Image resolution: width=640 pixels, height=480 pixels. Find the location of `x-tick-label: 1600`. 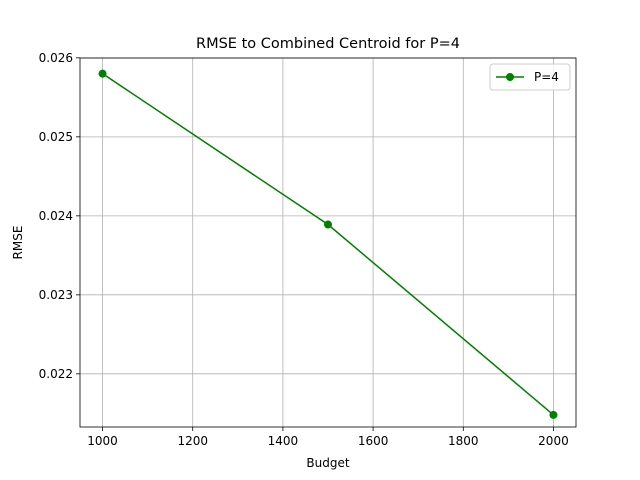

x-tick-label: 1600 is located at coordinates (373, 441).